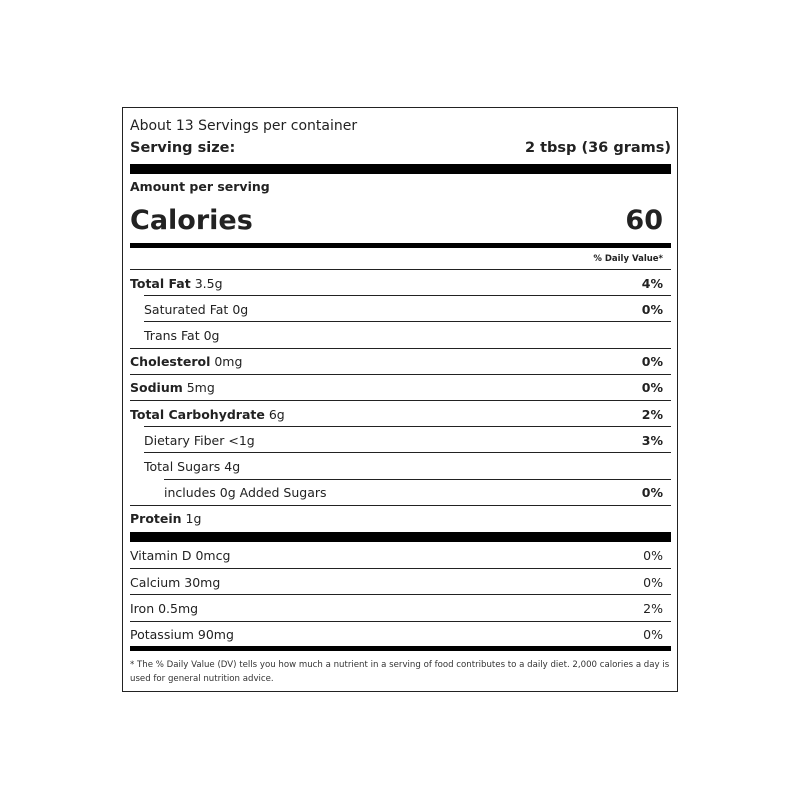  I want to click on nutrient-label: Dietary Fiber <1g, so click(199, 440).